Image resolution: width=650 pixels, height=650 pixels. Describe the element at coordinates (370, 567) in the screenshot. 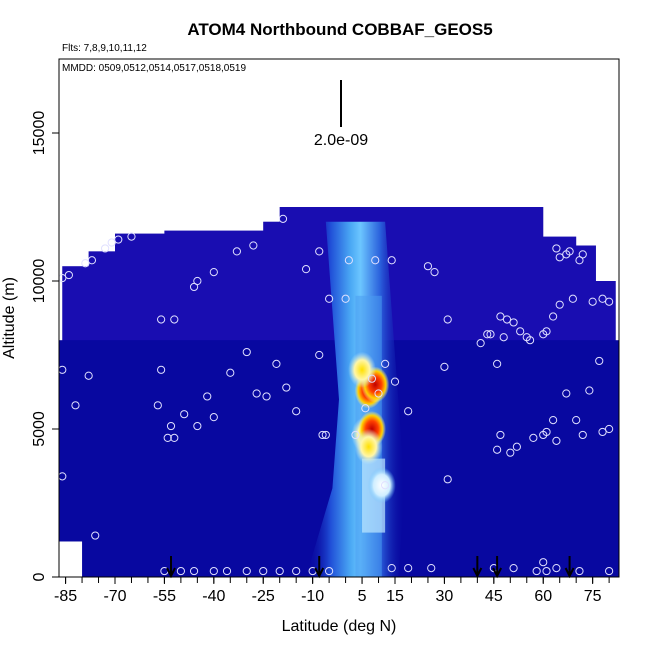

I see `arrow-markers` at that location.